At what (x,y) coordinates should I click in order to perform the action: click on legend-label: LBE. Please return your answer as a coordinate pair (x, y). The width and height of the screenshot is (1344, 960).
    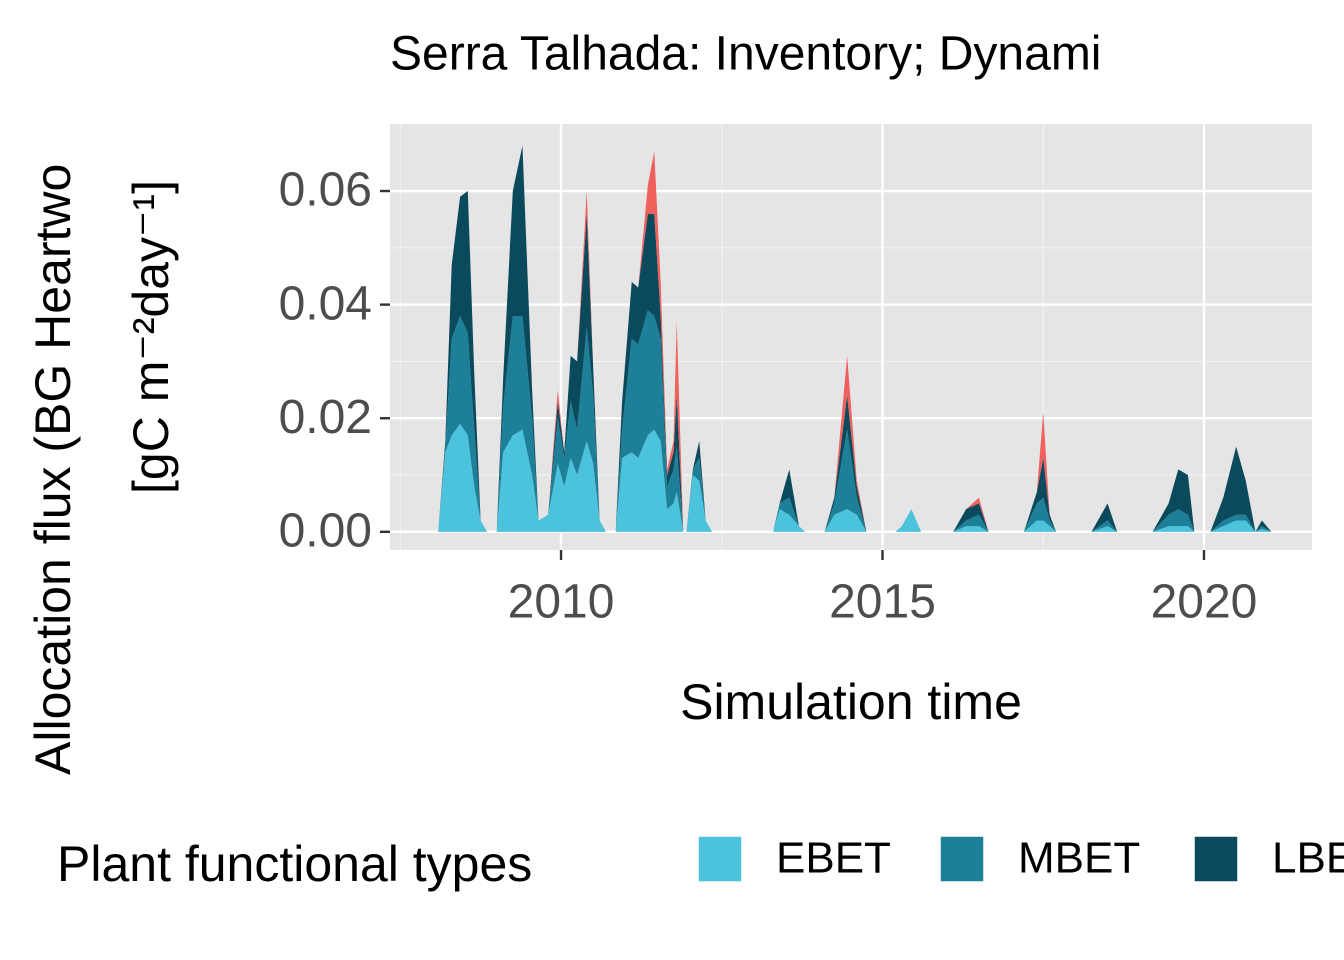
    Looking at the image, I should click on (1308, 858).